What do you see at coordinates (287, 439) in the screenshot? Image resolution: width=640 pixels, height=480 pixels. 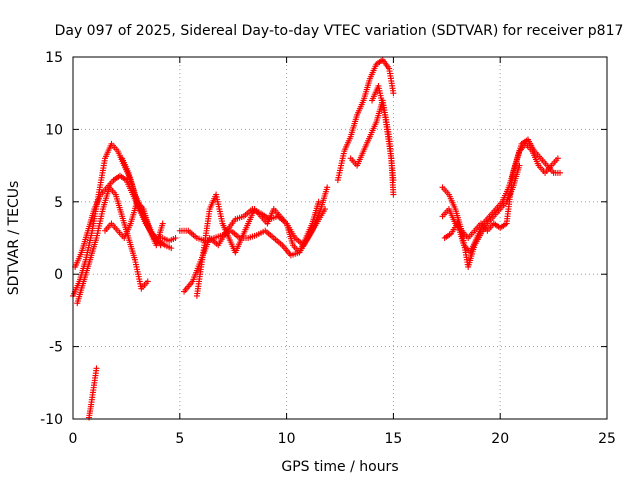 I see `x-tick-label: 10` at bounding box center [287, 439].